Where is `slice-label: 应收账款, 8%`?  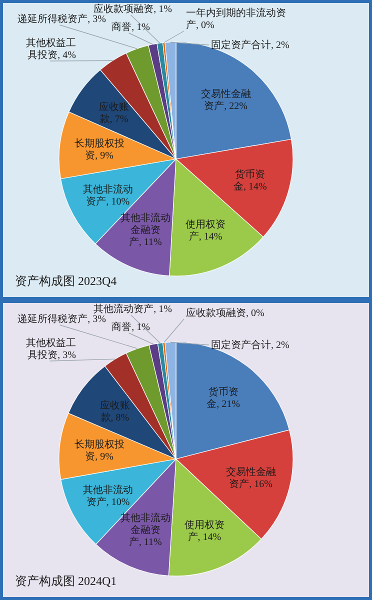
slice-label: 应收账款, 8% is located at coordinates (115, 412).